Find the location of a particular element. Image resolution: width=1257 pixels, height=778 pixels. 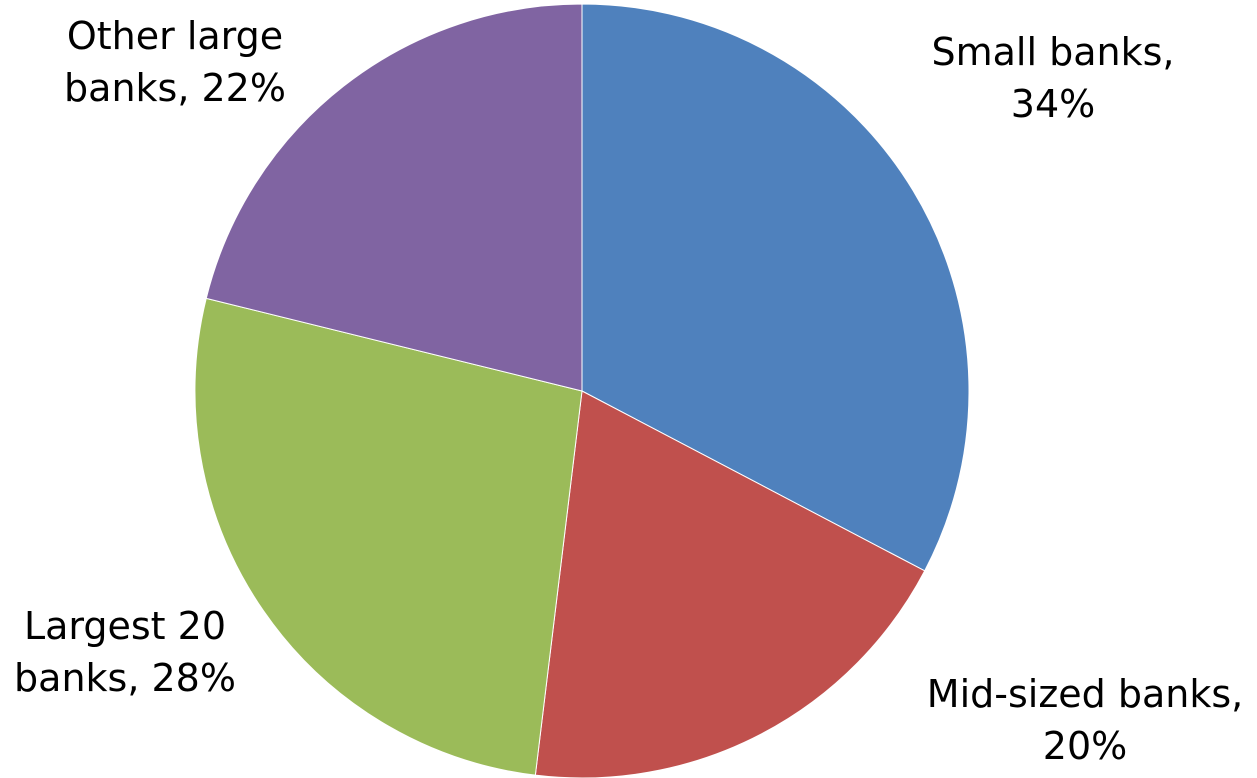

label-largest-20-banks-line-1: Largest 20 is located at coordinates (125, 626).